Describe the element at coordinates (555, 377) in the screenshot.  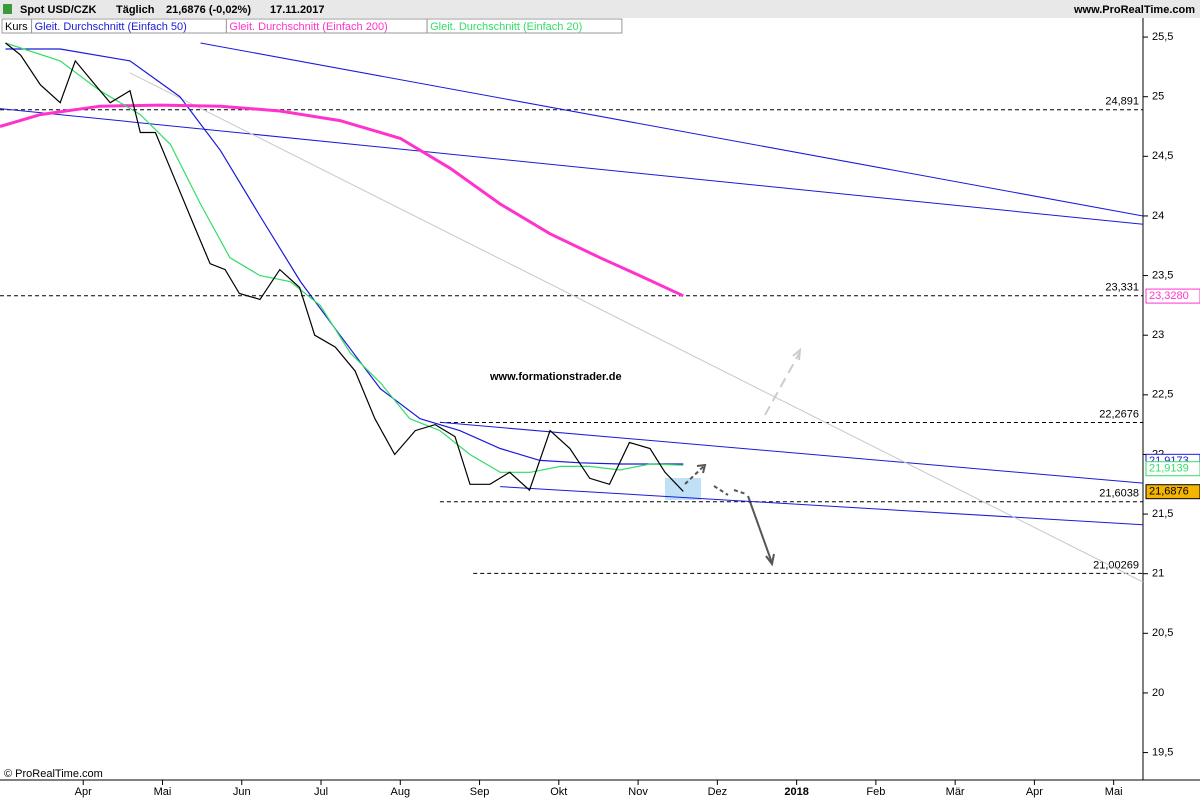
I see `watermark: www.formationstrader.de` at that location.